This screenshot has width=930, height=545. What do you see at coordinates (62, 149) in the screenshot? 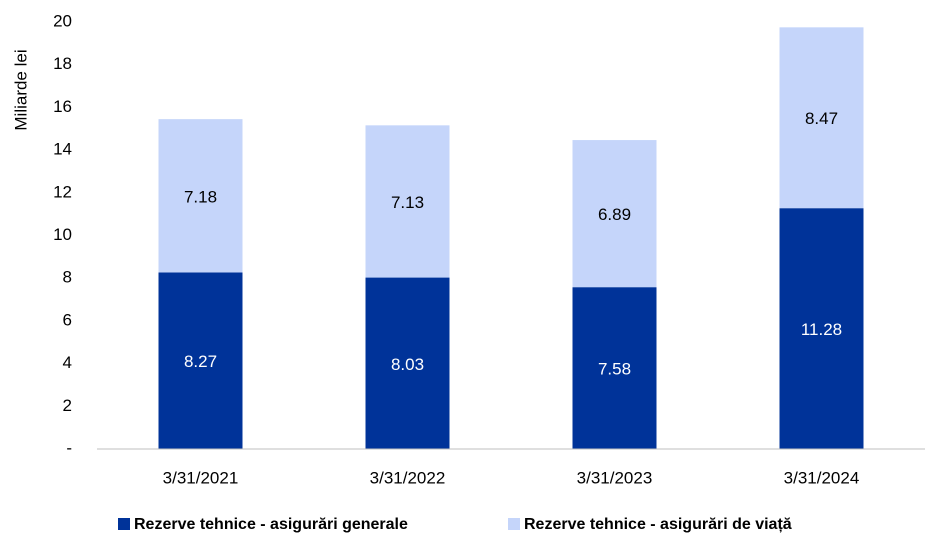
I see `y-tick-label: 14` at bounding box center [62, 149].